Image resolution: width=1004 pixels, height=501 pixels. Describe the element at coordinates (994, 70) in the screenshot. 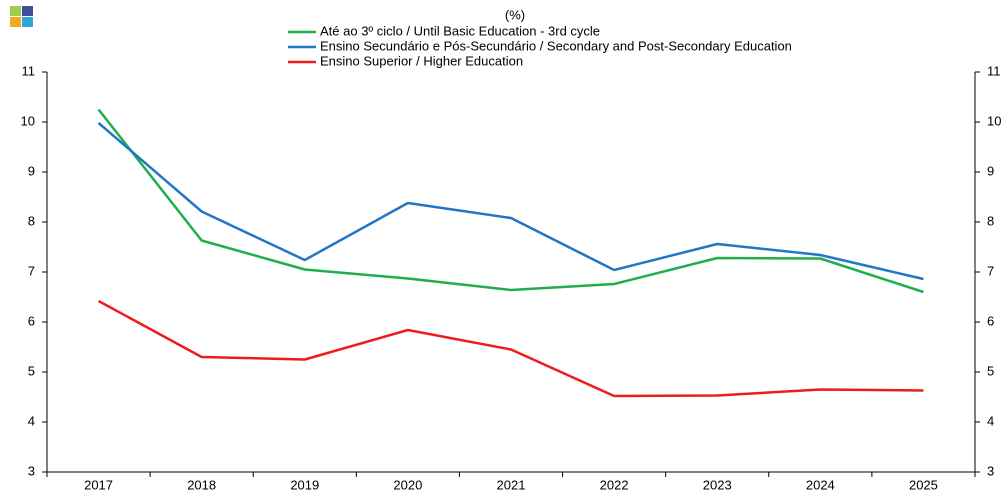

I see `y2-tick-label: 11` at that location.